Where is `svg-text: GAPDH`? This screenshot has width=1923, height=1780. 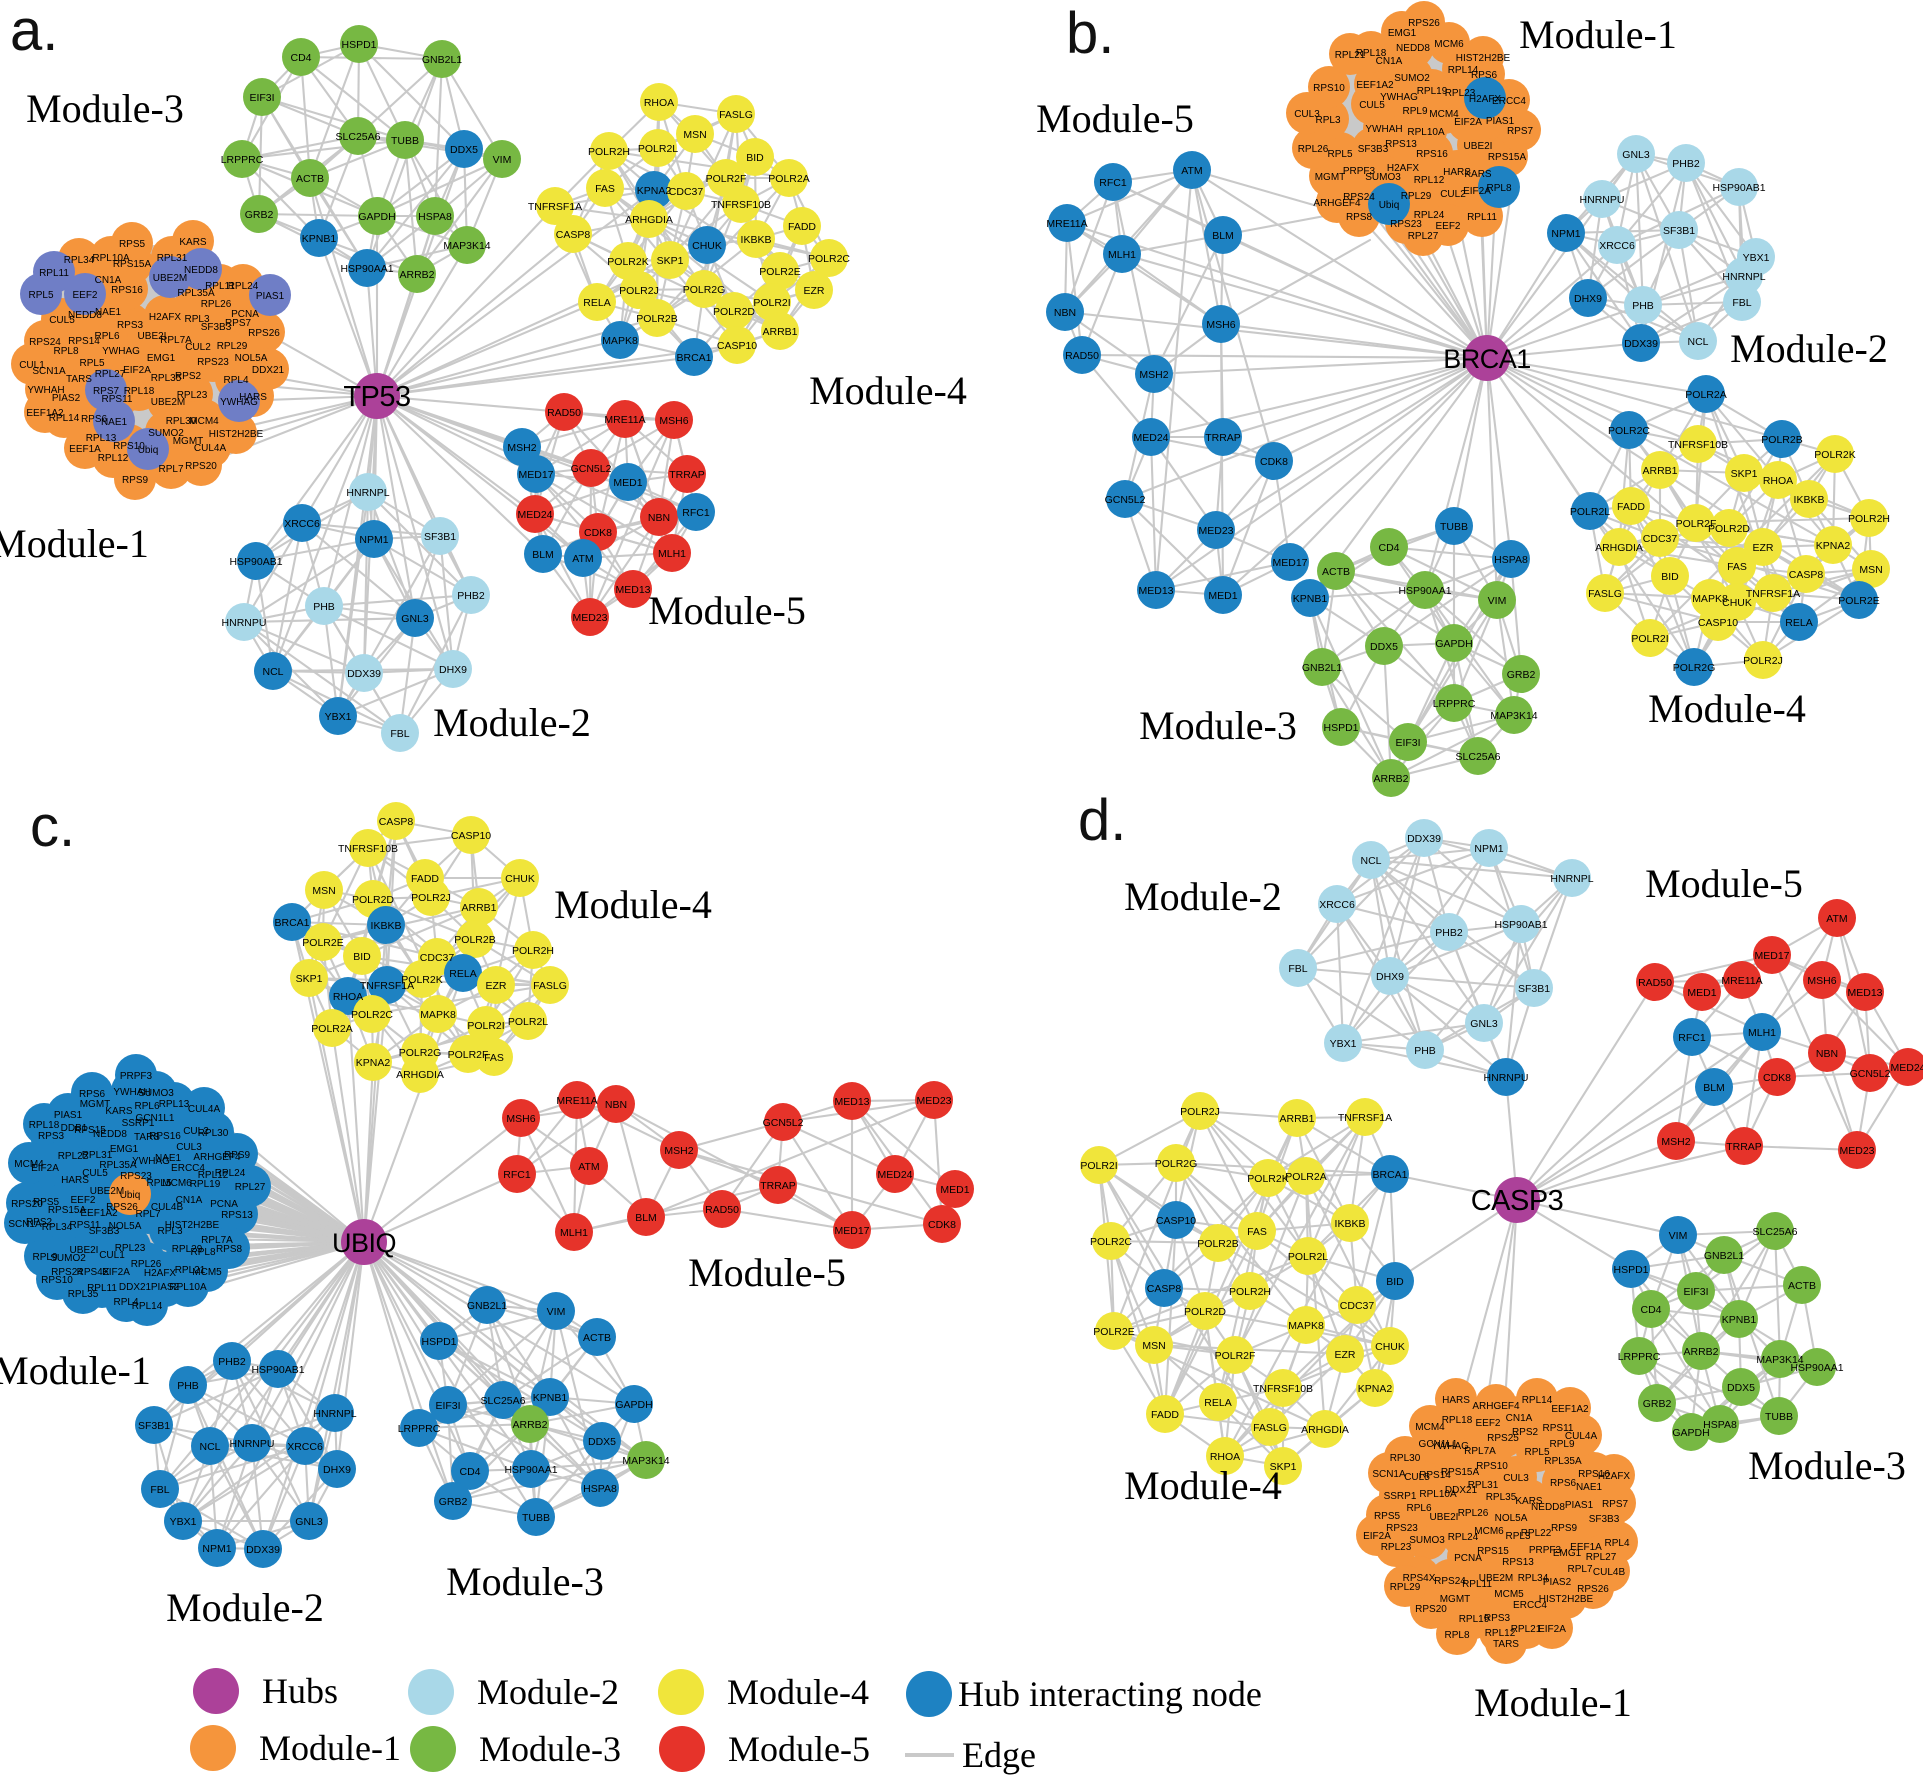
svg-text: GAPDH is located at coordinates (376, 217).